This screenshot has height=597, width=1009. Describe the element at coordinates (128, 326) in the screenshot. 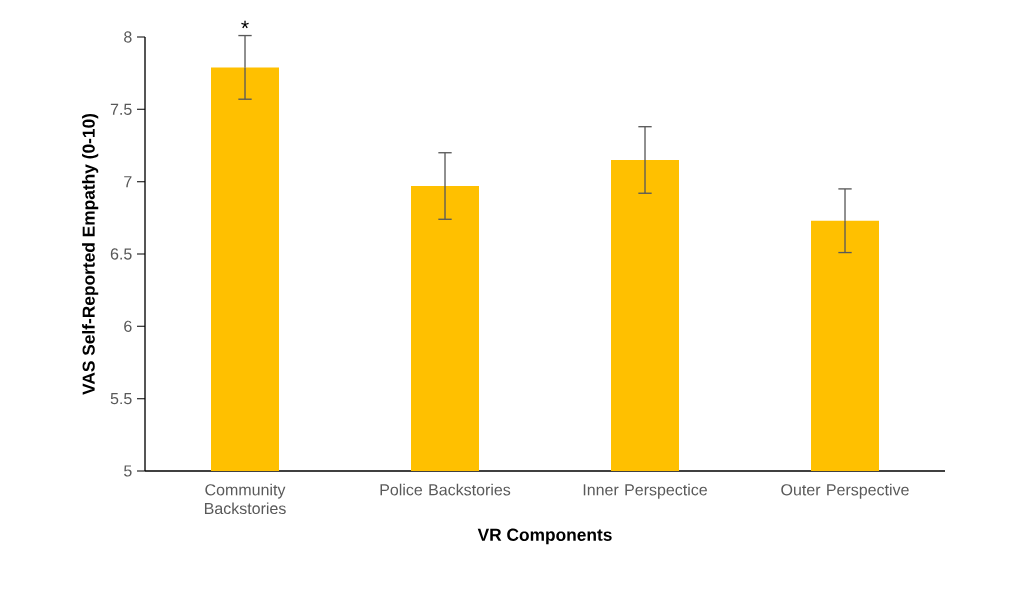

I see `y-tick-label: 6` at that location.